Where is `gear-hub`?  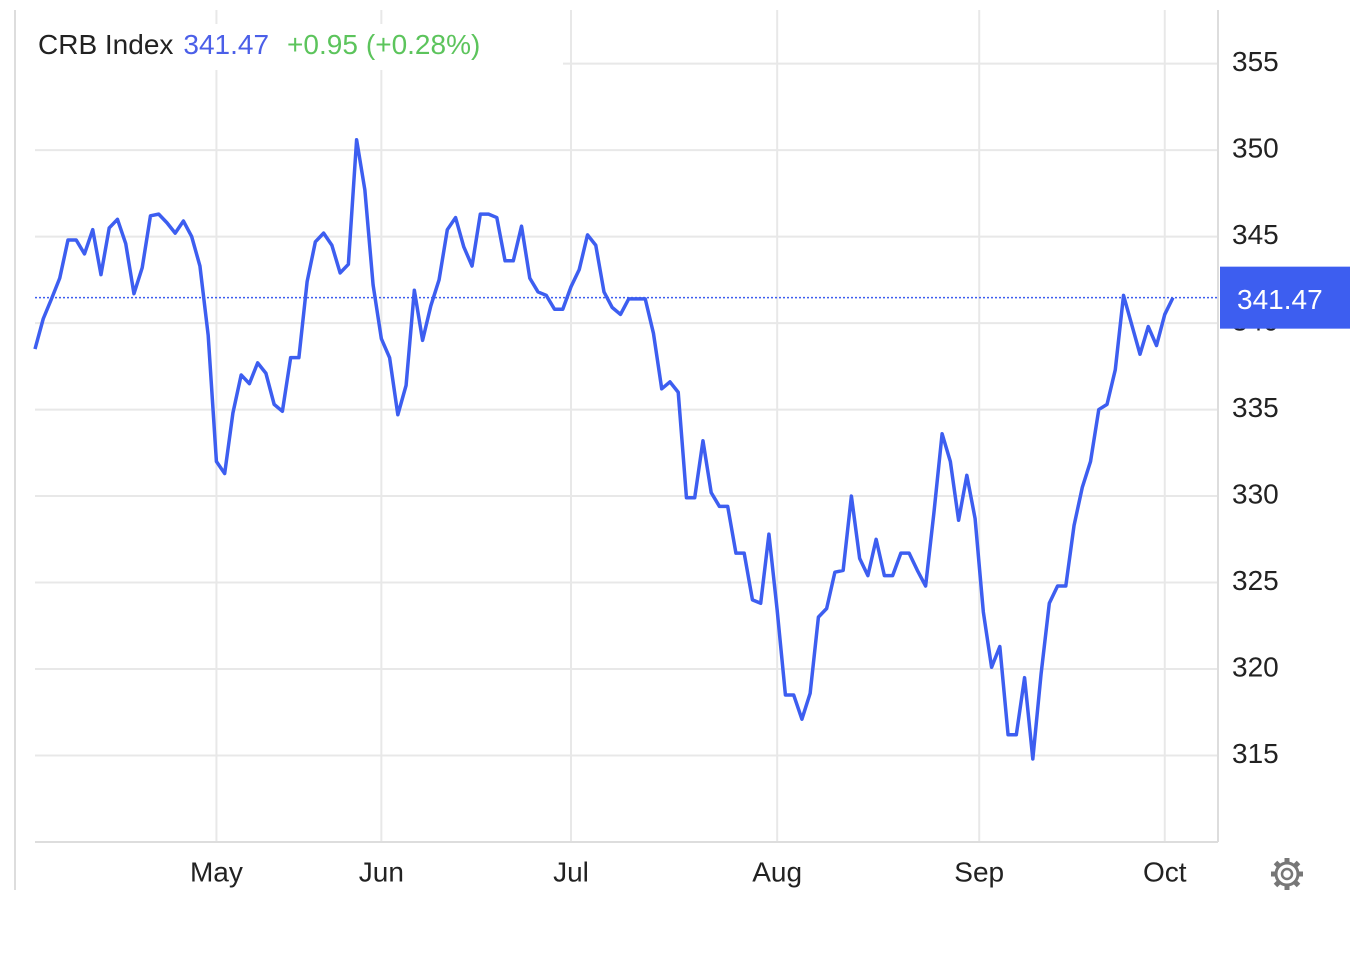 gear-hub is located at coordinates (1287, 874).